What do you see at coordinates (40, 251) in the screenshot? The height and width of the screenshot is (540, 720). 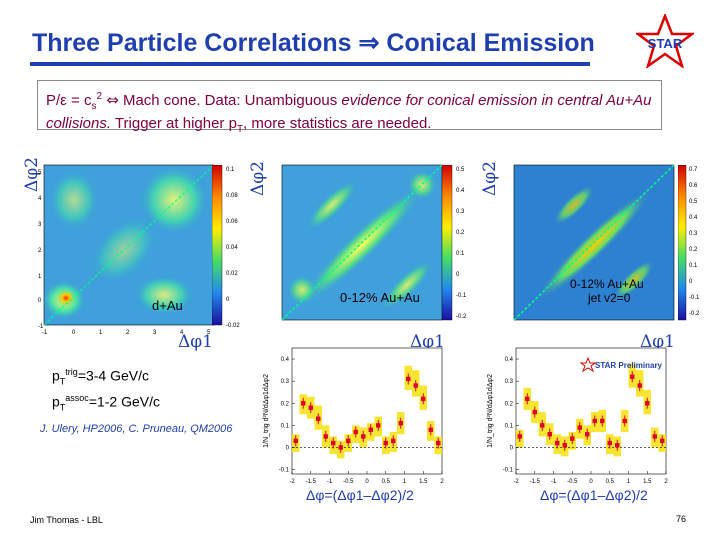 I see `svg-text: 2` at bounding box center [40, 251].